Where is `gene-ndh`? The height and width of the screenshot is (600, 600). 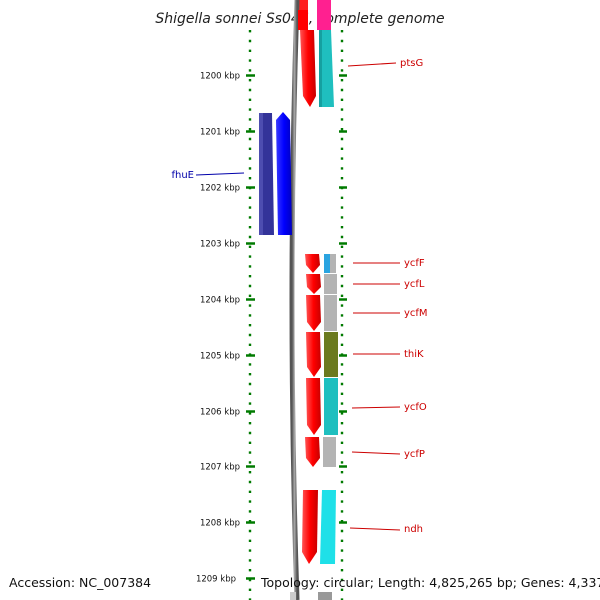 gene-ndh is located at coordinates (319, 527).